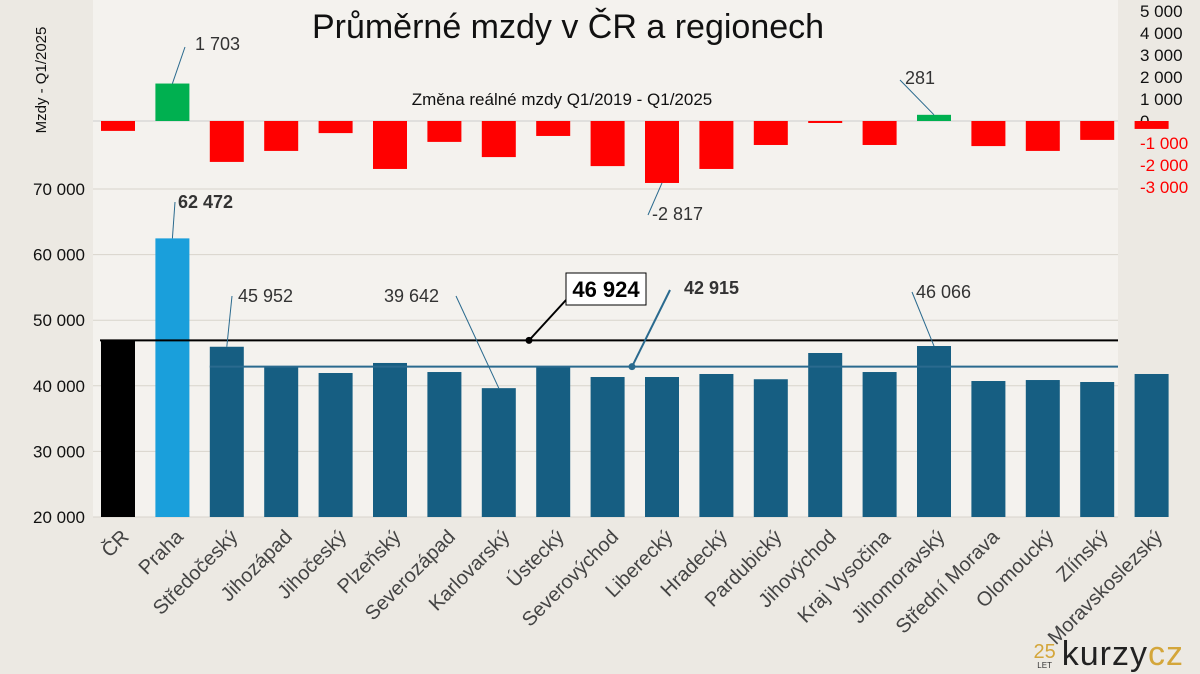  I want to click on change-bar-ČR, so click(118, 126).